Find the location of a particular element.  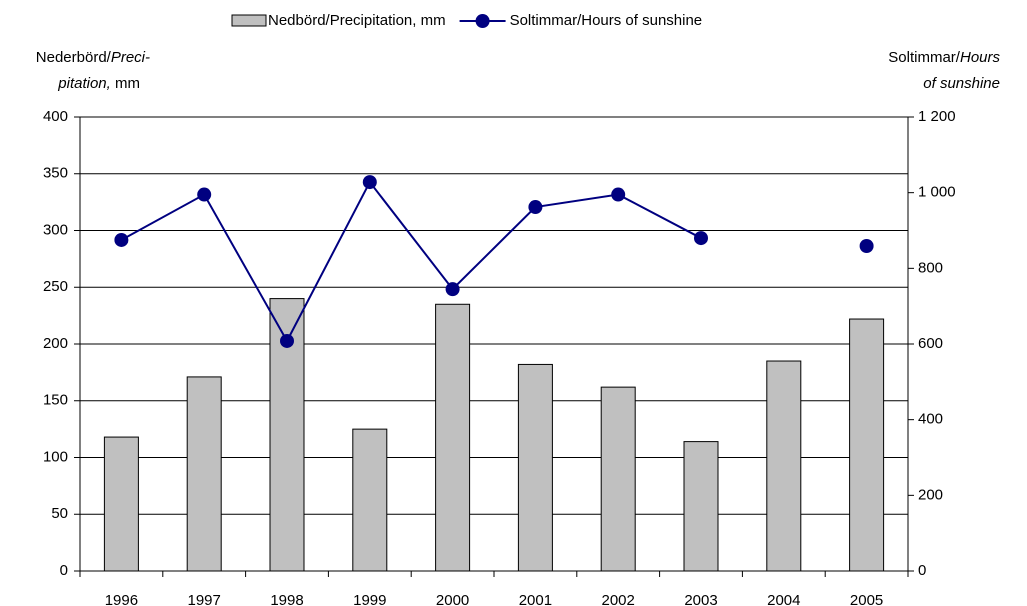

y-label-part: Nederbörd/ is located at coordinates (74, 57).